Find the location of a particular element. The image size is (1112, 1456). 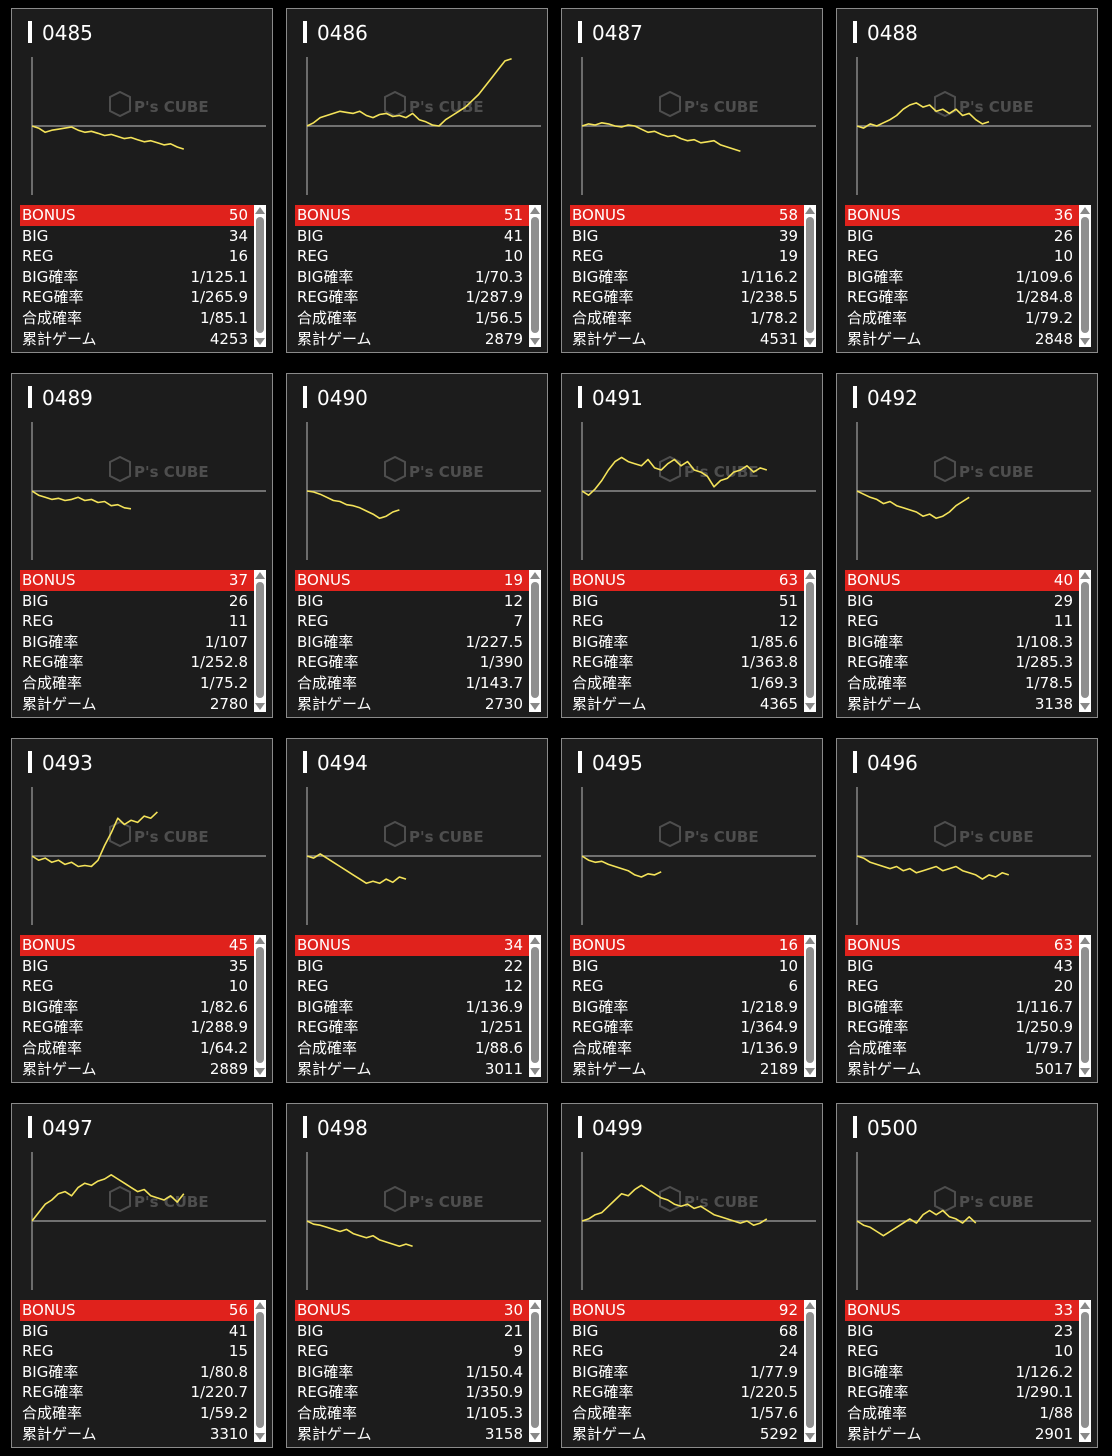

slump-chart: P's CUBE is located at coordinates (423, 126).